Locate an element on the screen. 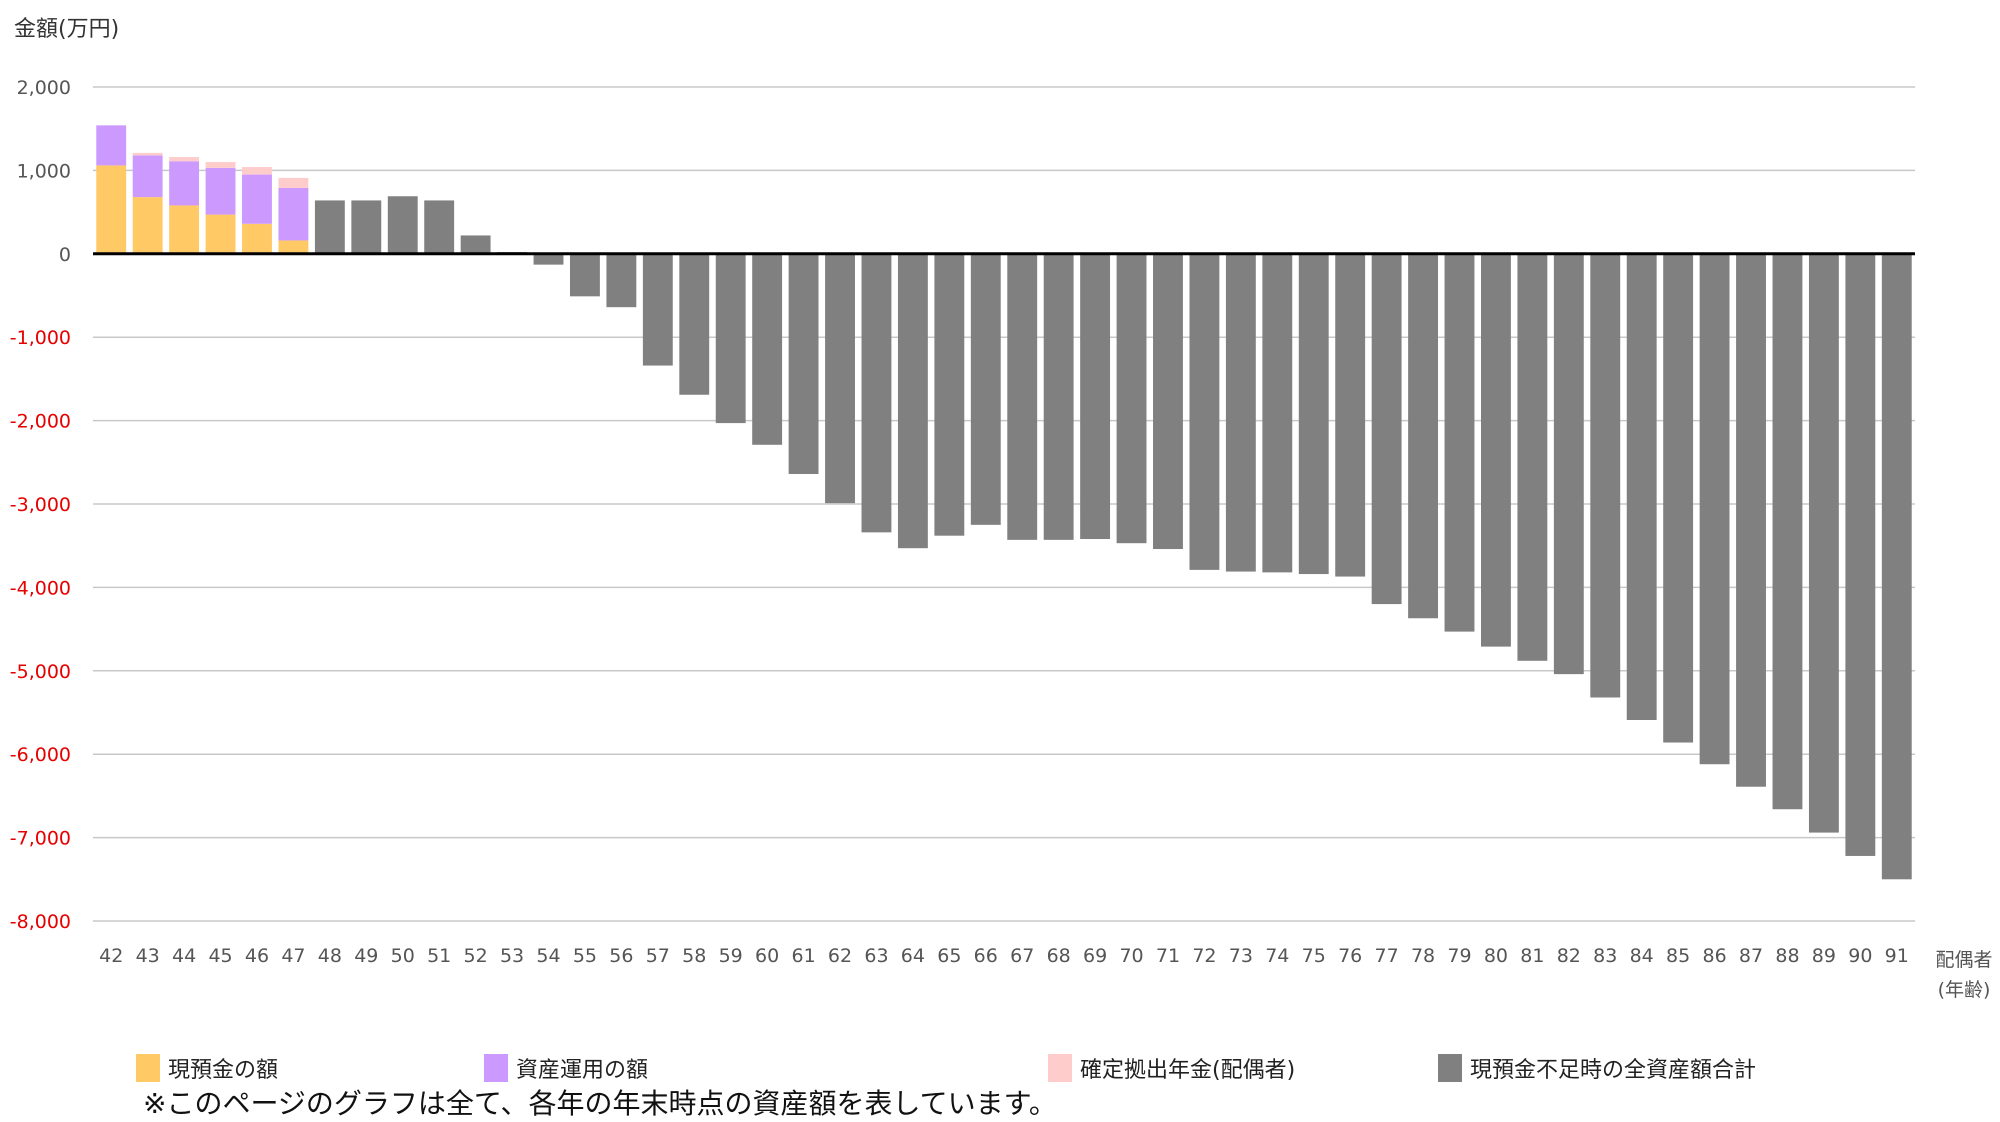 This screenshot has width=2000, height=1122. legend-item-investment: 資産運用の額 is located at coordinates (566, 1068).